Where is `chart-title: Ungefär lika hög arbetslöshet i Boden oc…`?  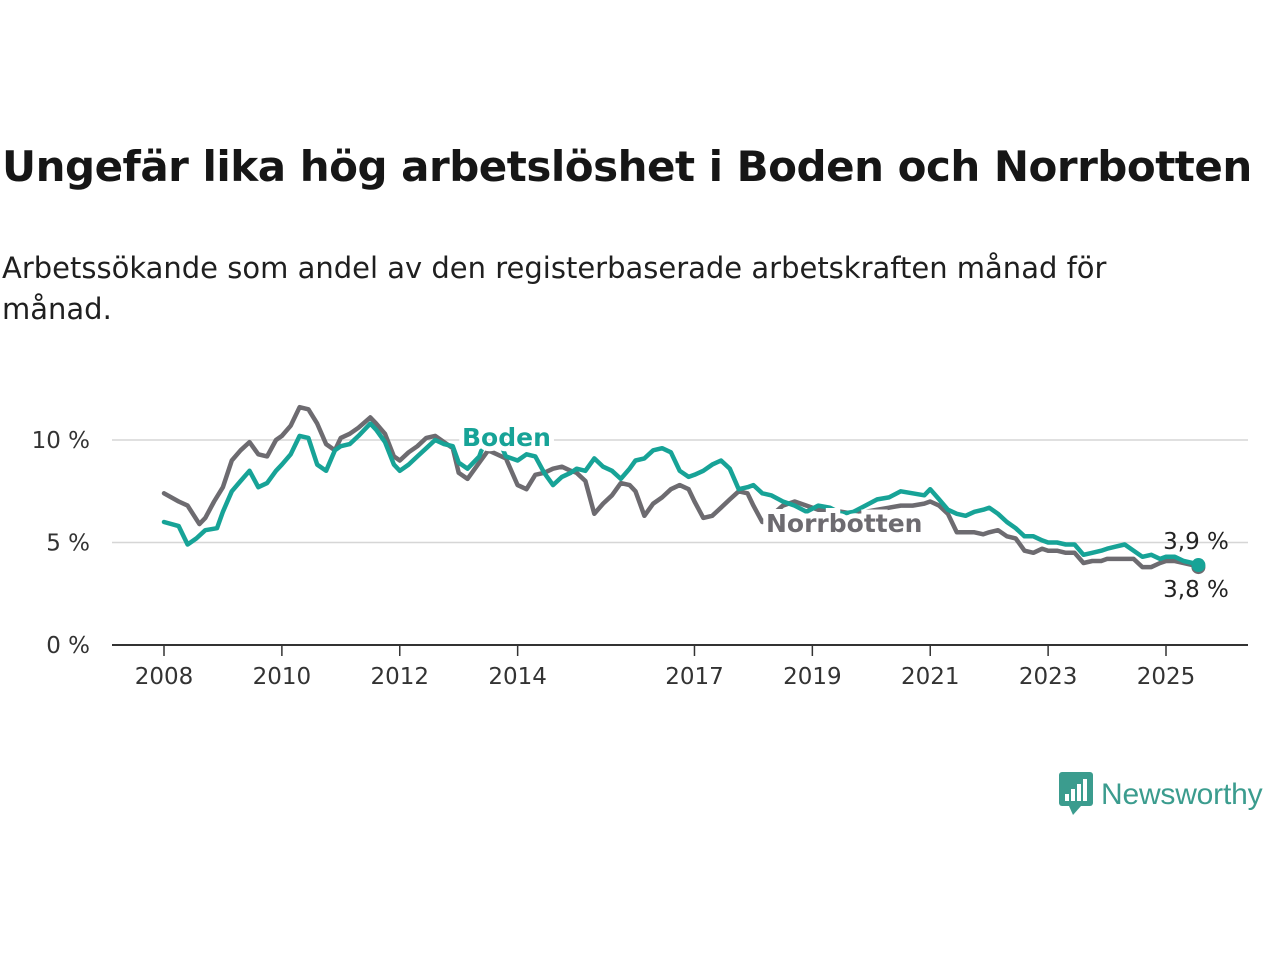 chart-title: Ungefär lika hög arbetslöshet i Boden oc… is located at coordinates (627, 166).